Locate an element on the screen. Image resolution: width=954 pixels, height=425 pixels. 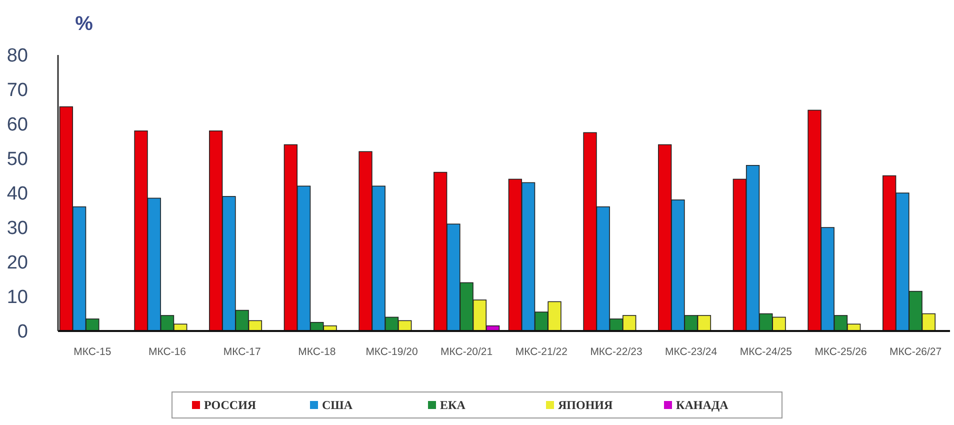
legend-label: США is located at coordinates (337, 405).